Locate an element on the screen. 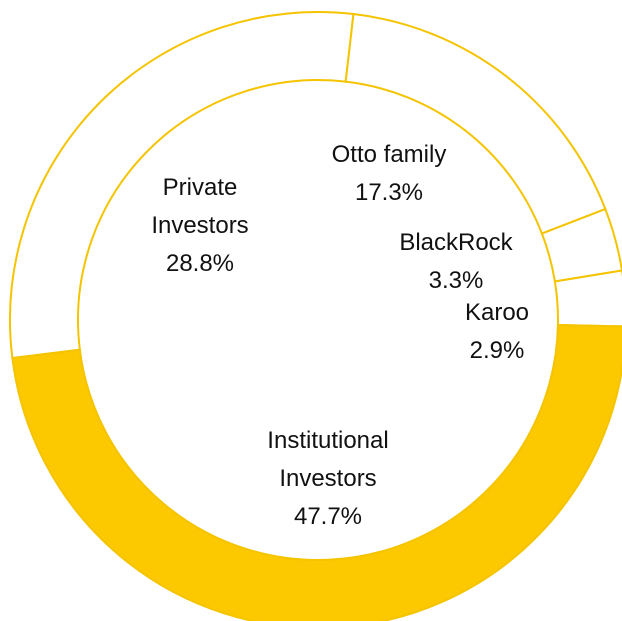  slice-label: Otto family 17.3% is located at coordinates (389, 174).